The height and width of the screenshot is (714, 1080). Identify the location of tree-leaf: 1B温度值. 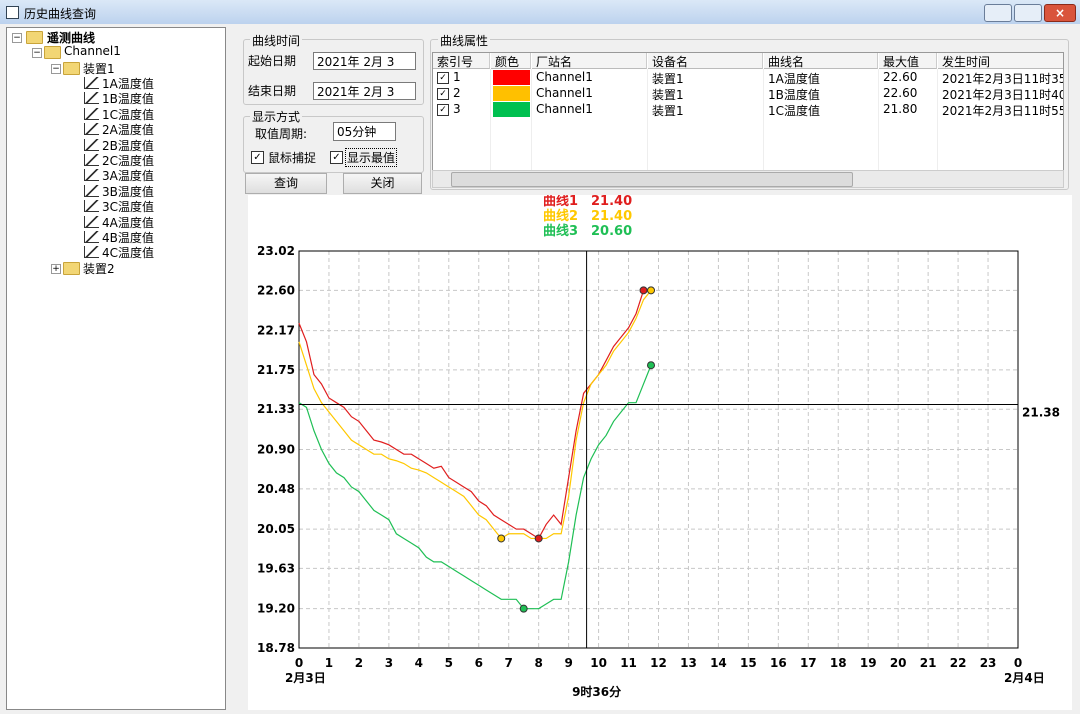
(128, 99).